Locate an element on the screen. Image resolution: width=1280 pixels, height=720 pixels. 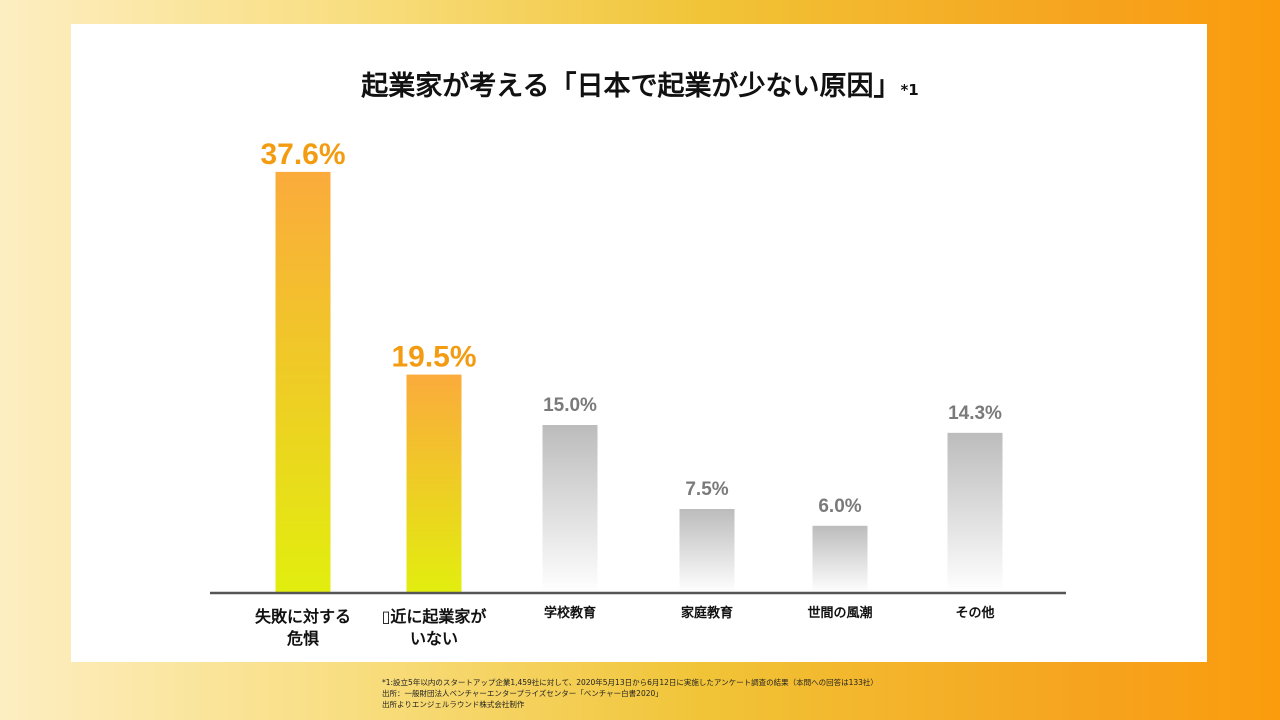
chart-title: 起業家が考える「日本で起業が少ない原因」*1 is located at coordinates (640, 83).